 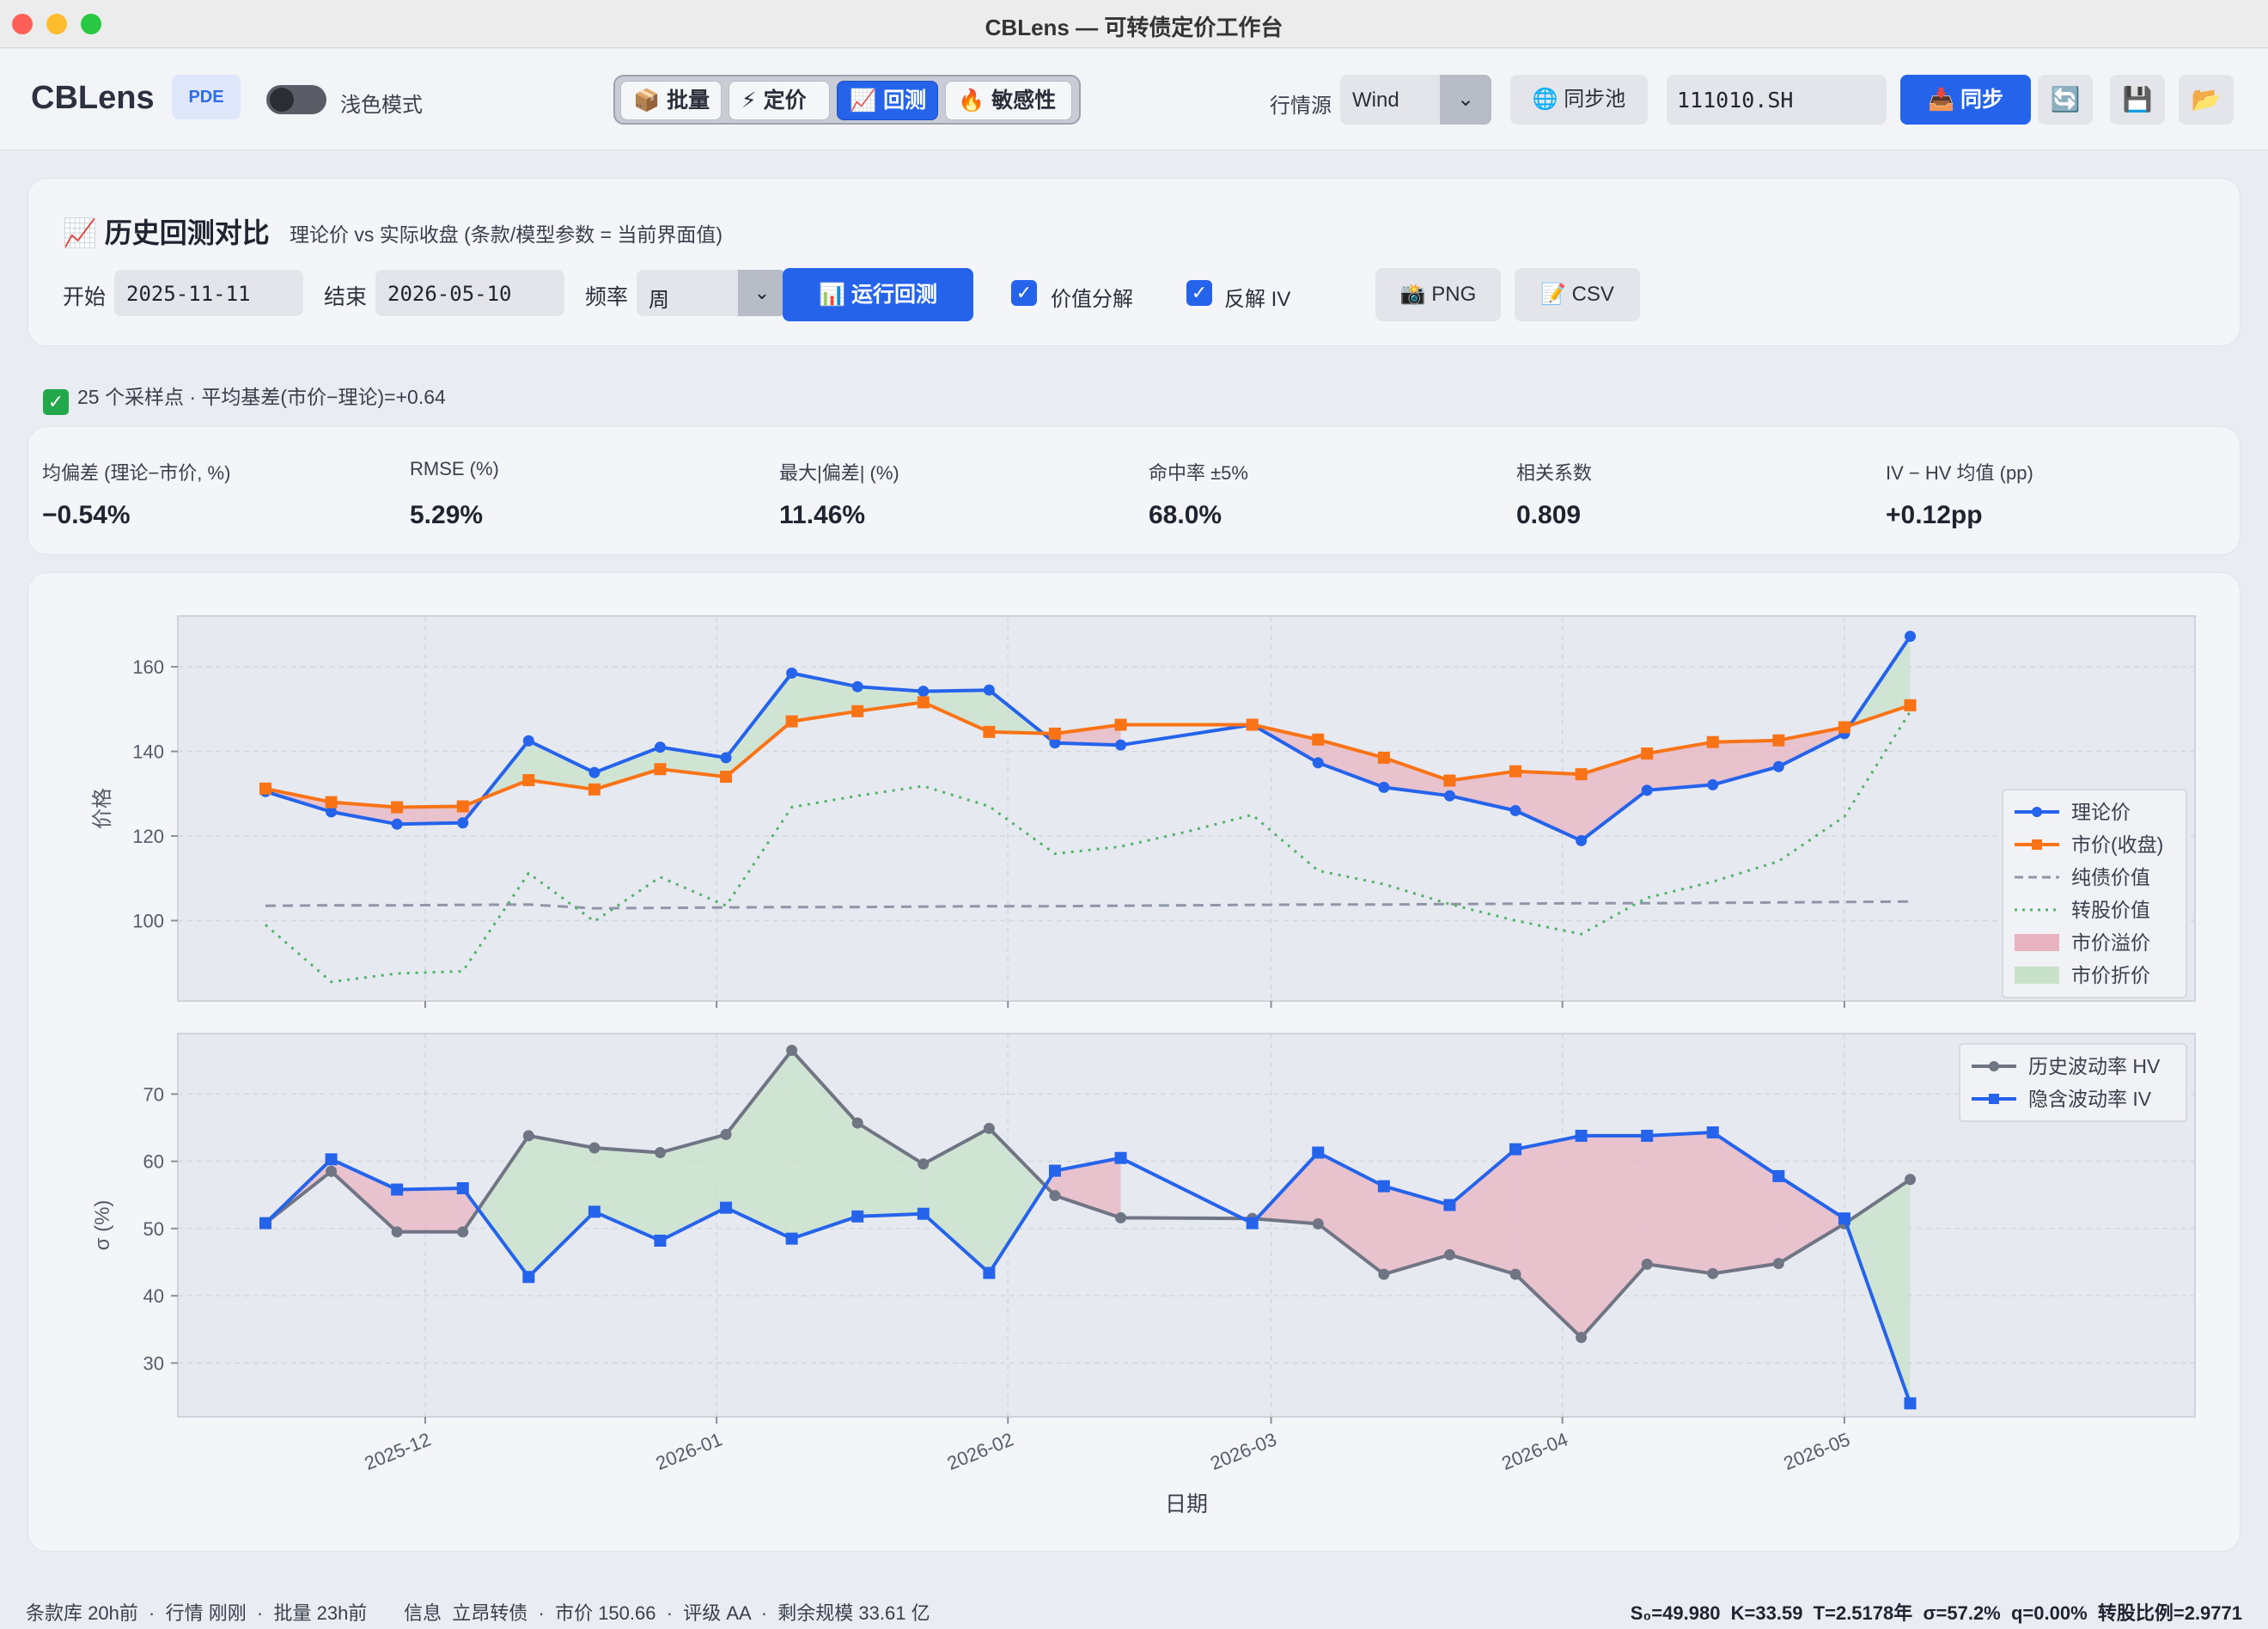 I want to click on save-button: 💾, so click(x=2137, y=100).